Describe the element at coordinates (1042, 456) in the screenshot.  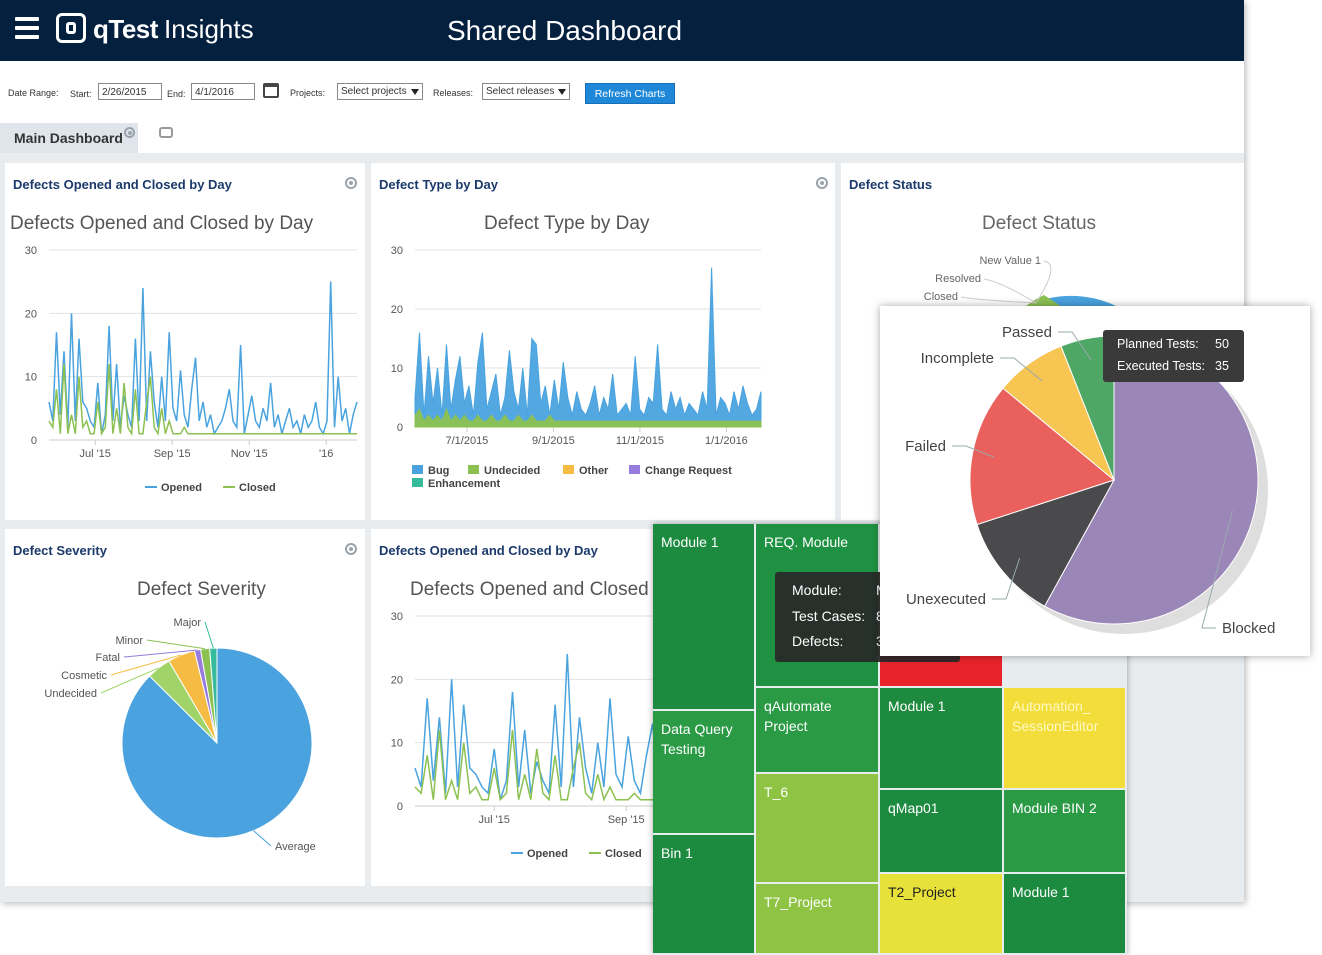
I see `pie-slice-failed` at that location.